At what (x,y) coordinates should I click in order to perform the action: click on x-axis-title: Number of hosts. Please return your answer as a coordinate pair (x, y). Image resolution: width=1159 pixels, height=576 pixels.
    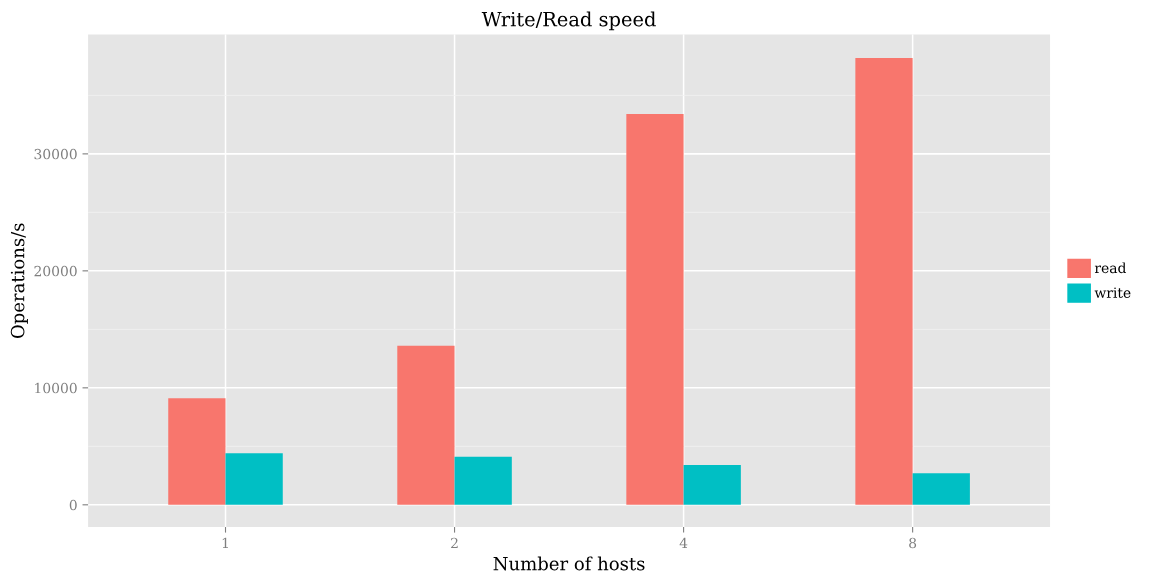
    Looking at the image, I should click on (569, 563).